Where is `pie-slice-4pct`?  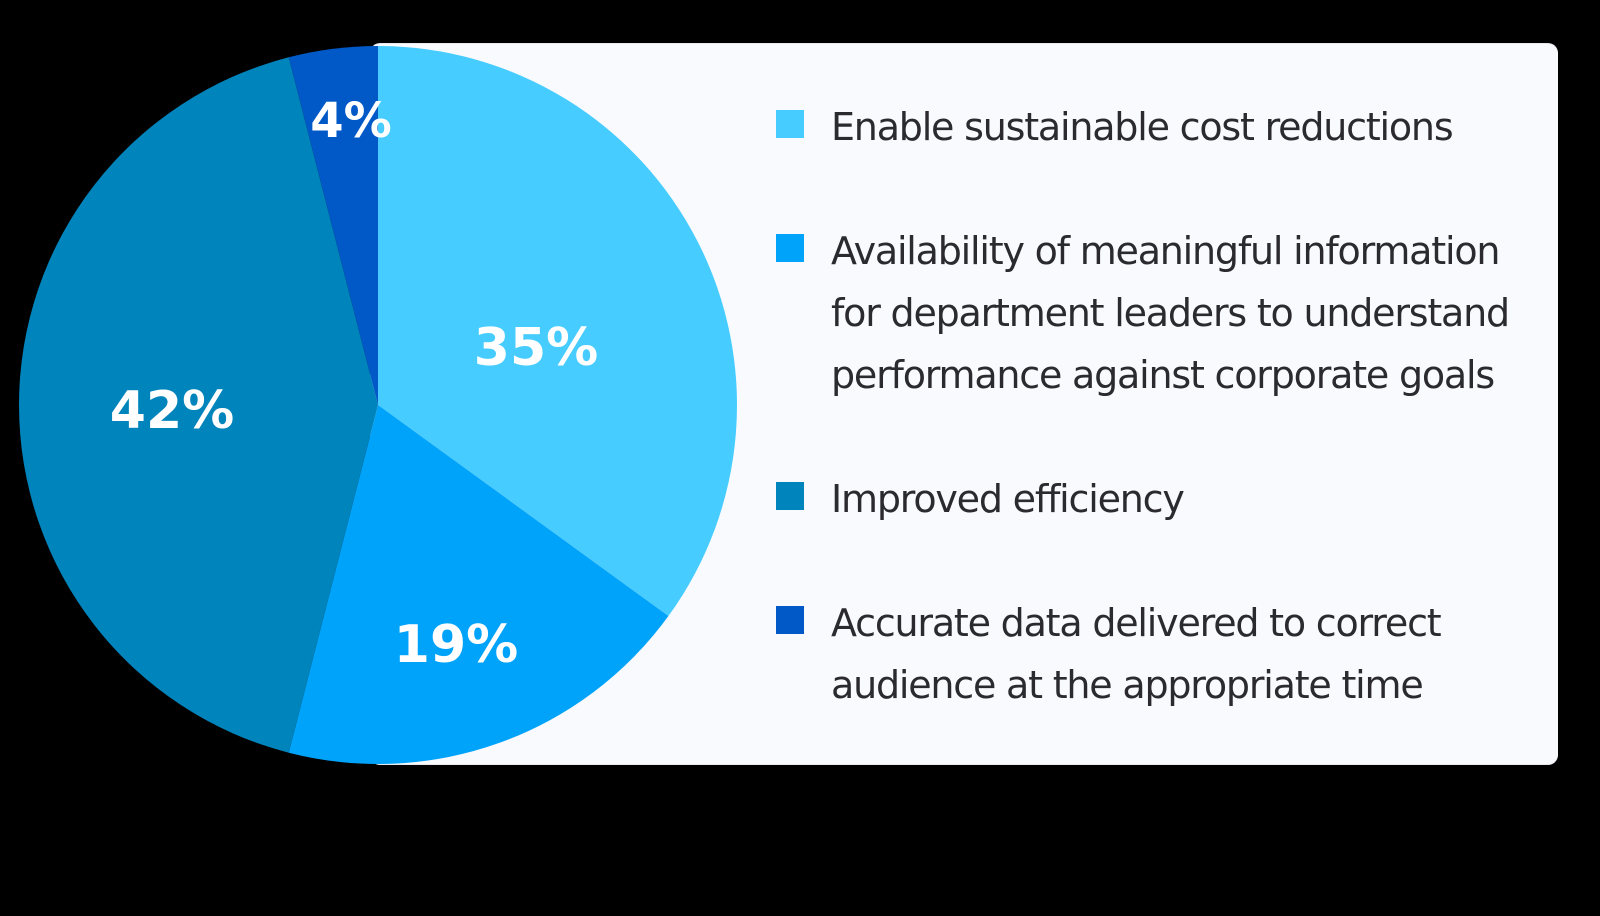
pie-slice-4pct is located at coordinates (333, 225).